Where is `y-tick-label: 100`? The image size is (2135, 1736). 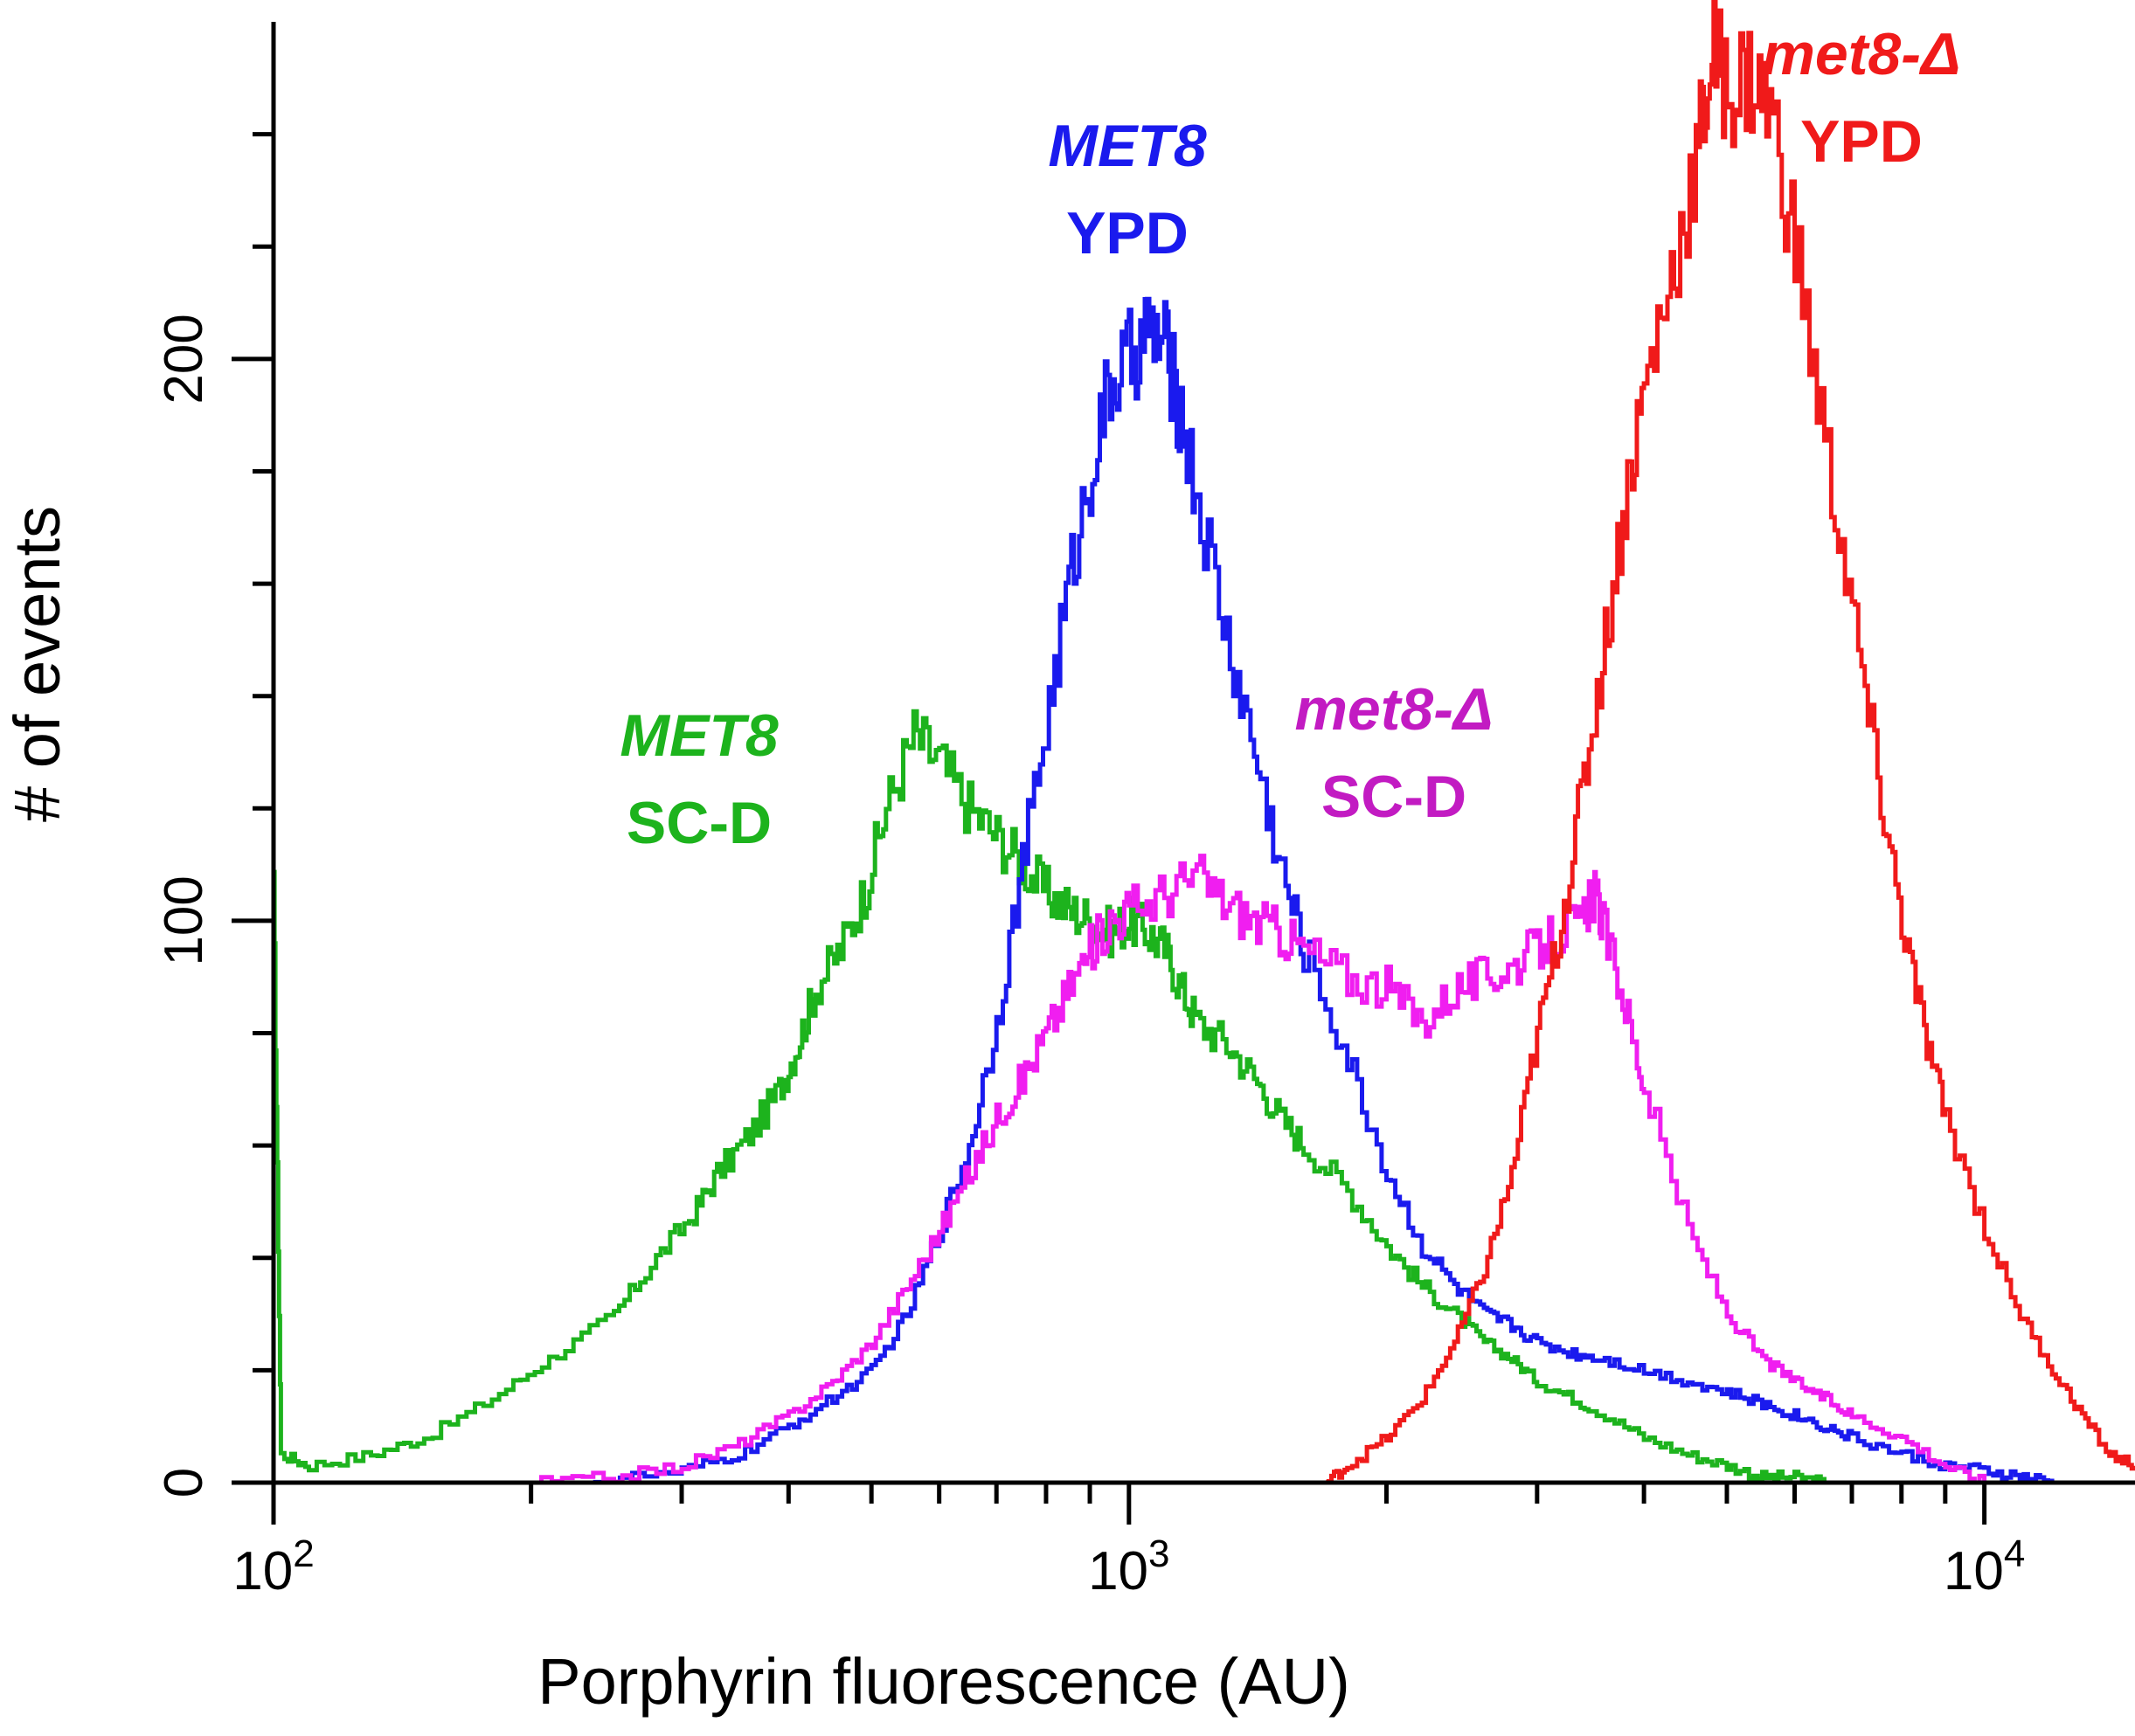
y-tick-label: 100 is located at coordinates (184, 920).